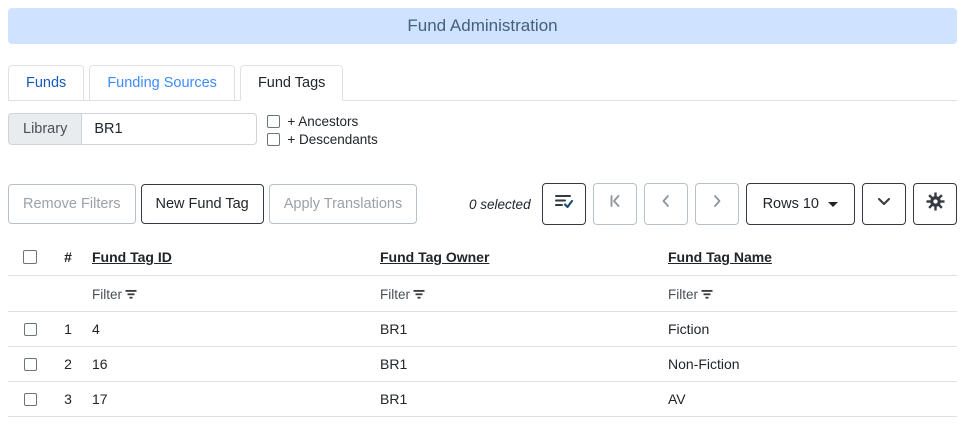 This screenshot has width=965, height=431. I want to click on selected-count: 0 selected, so click(500, 204).